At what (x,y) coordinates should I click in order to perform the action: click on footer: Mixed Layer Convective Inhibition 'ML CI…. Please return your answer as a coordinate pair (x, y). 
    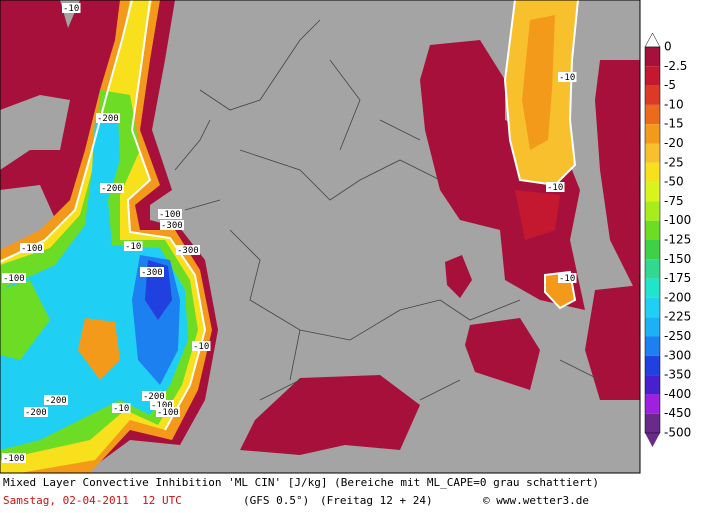
    Looking at the image, I should click on (301, 491).